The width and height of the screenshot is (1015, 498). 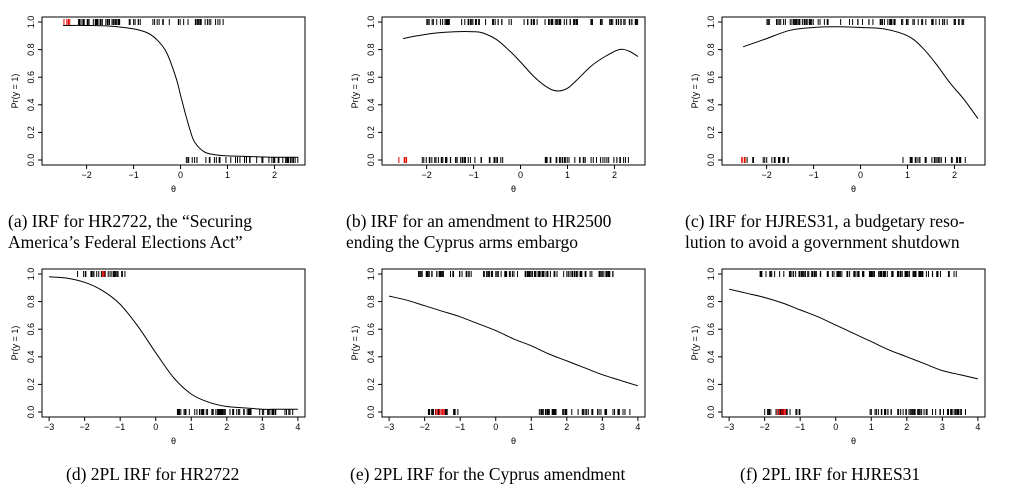 I want to click on caption-c-line-1: (c) IRF for HJRES31, a budgetary reso-, so click(x=825, y=221).